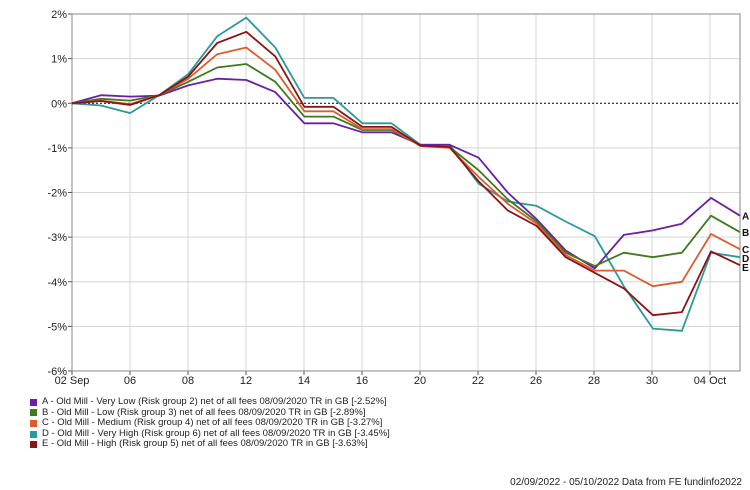  Describe the element at coordinates (57, 238) in the screenshot. I see `y-tick-label: -3%` at that location.